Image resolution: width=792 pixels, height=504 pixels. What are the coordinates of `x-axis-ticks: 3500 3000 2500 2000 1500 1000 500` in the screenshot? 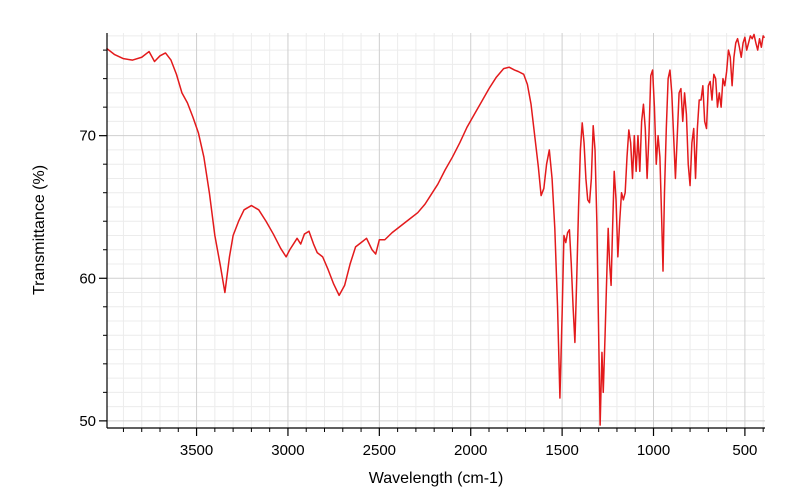 It's located at (443, 443).